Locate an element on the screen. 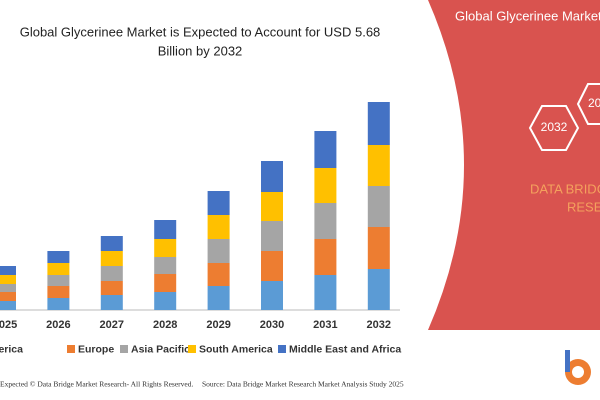 The width and height of the screenshot is (600, 400). x-tick-label: 2026 is located at coordinates (58, 325).